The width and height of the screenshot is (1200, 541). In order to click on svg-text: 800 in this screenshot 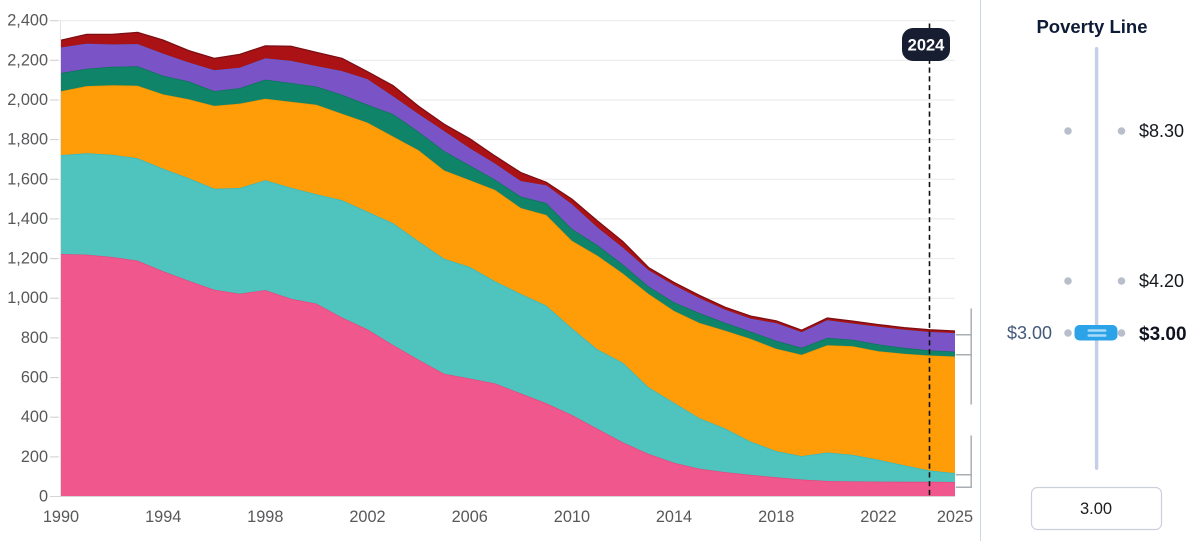, I will do `click(34, 338)`.